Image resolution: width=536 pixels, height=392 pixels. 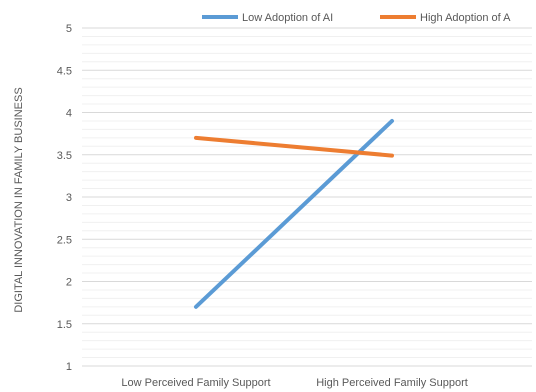 What do you see at coordinates (195, 383) in the screenshot?
I see `x-tick-label: Low Perceived Family Support` at bounding box center [195, 383].